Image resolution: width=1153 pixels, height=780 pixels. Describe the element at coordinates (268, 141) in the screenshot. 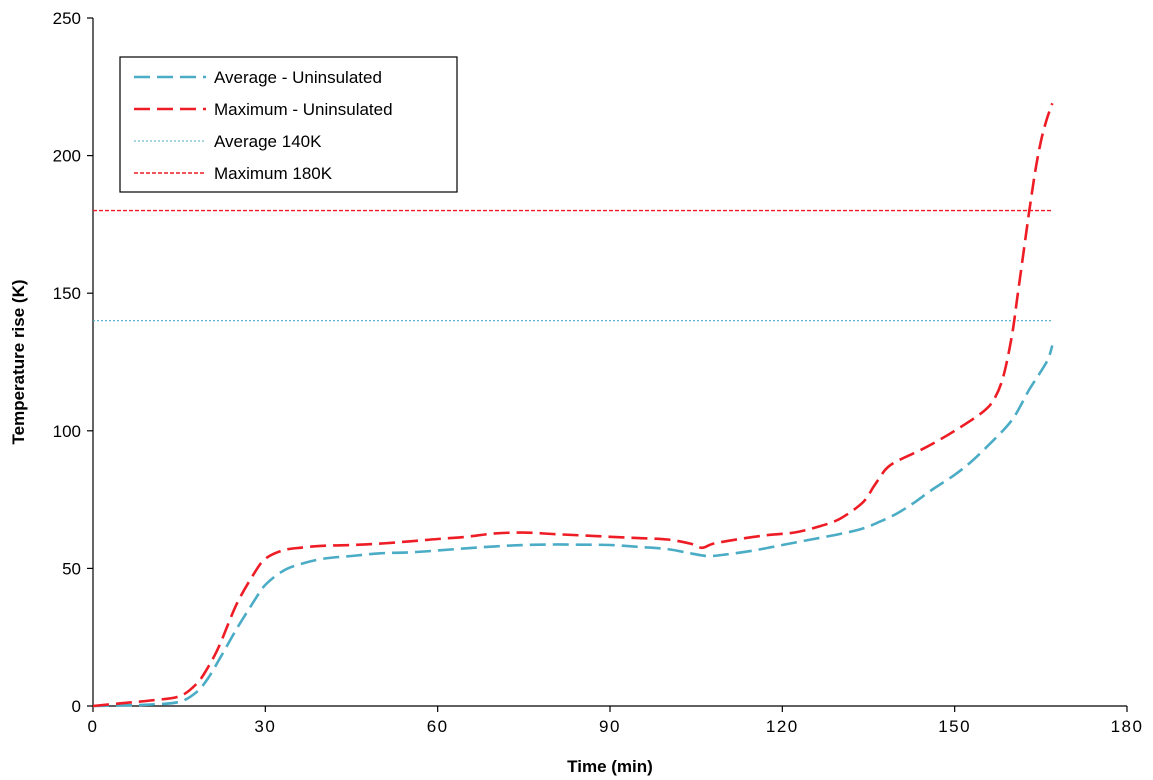

I see `legend-label-2: Average 140K` at that location.